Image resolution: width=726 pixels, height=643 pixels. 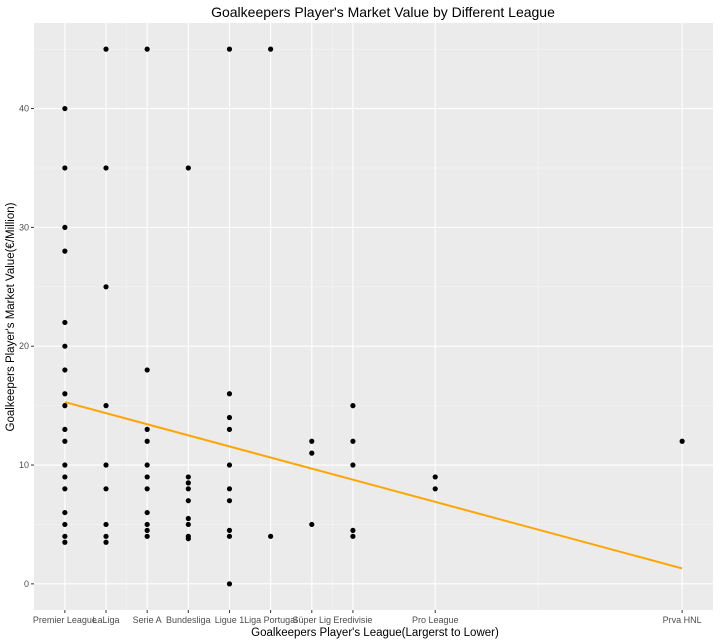 I want to click on x-tick-label: Bundesliga, so click(x=188, y=620).